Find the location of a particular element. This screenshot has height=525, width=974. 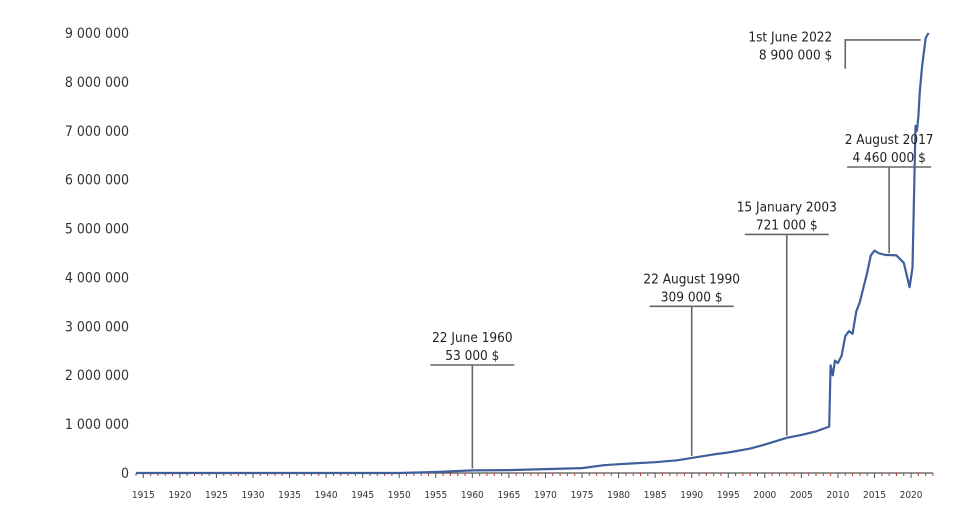

x-tick-label: 1925 is located at coordinates (216, 495).